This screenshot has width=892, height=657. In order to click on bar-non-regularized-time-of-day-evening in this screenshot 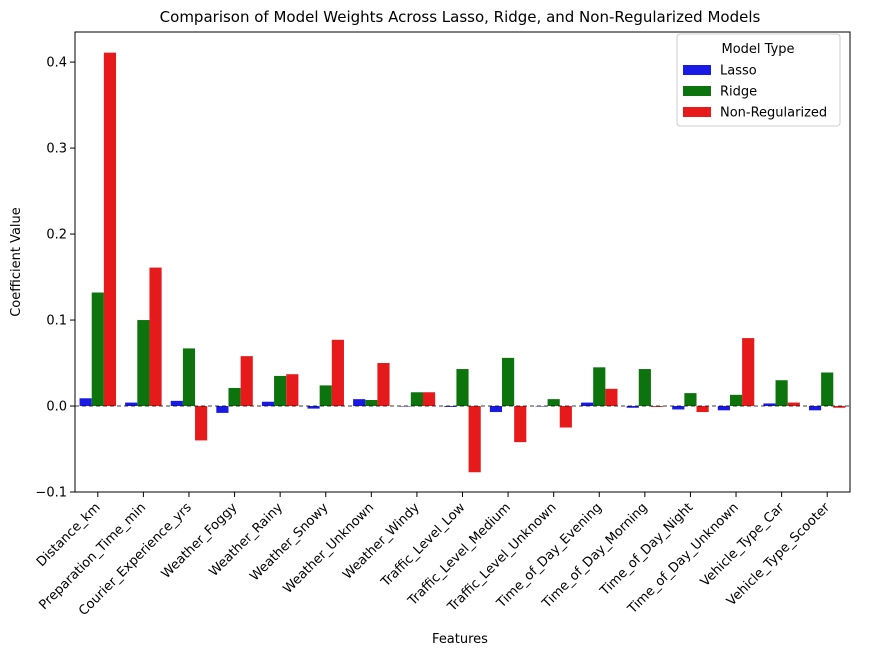, I will do `click(611, 397)`.